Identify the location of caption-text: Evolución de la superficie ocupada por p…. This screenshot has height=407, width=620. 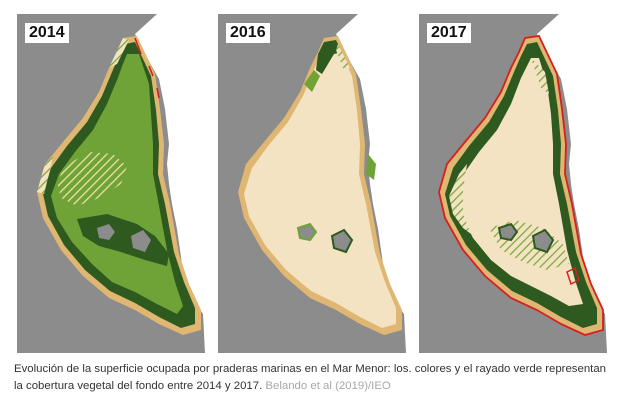
(310, 377).